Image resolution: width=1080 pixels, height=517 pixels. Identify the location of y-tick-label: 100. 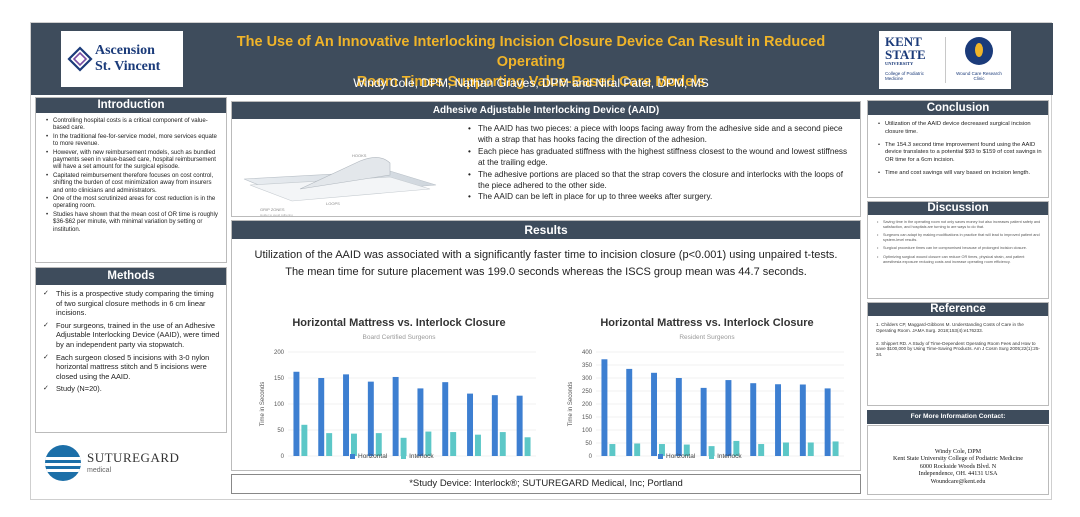
(587, 431).